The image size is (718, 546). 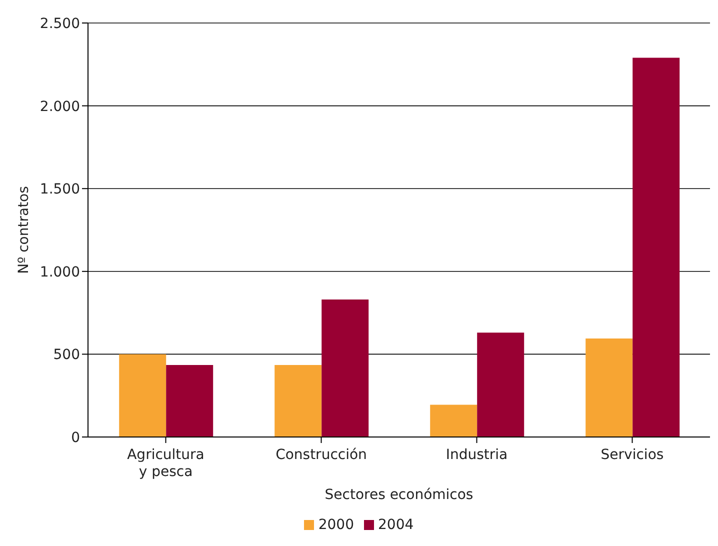 I want to click on y-tick-label: 2.000, so click(x=60, y=106).